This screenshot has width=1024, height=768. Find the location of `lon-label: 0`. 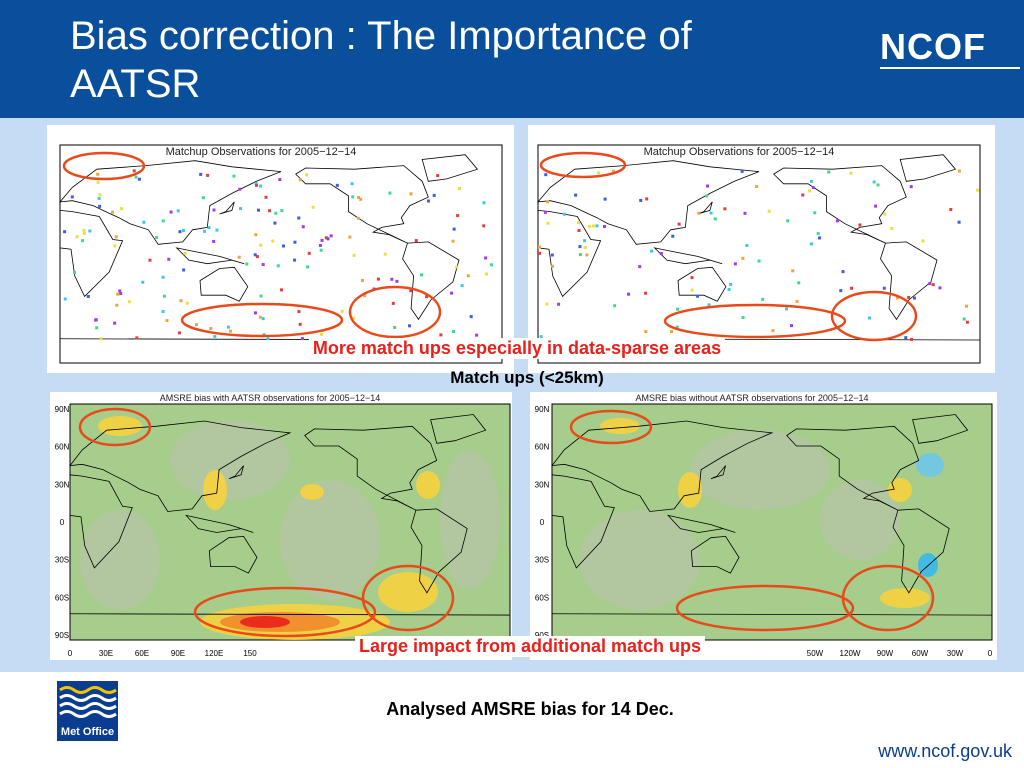

lon-label: 0 is located at coordinates (990, 653).